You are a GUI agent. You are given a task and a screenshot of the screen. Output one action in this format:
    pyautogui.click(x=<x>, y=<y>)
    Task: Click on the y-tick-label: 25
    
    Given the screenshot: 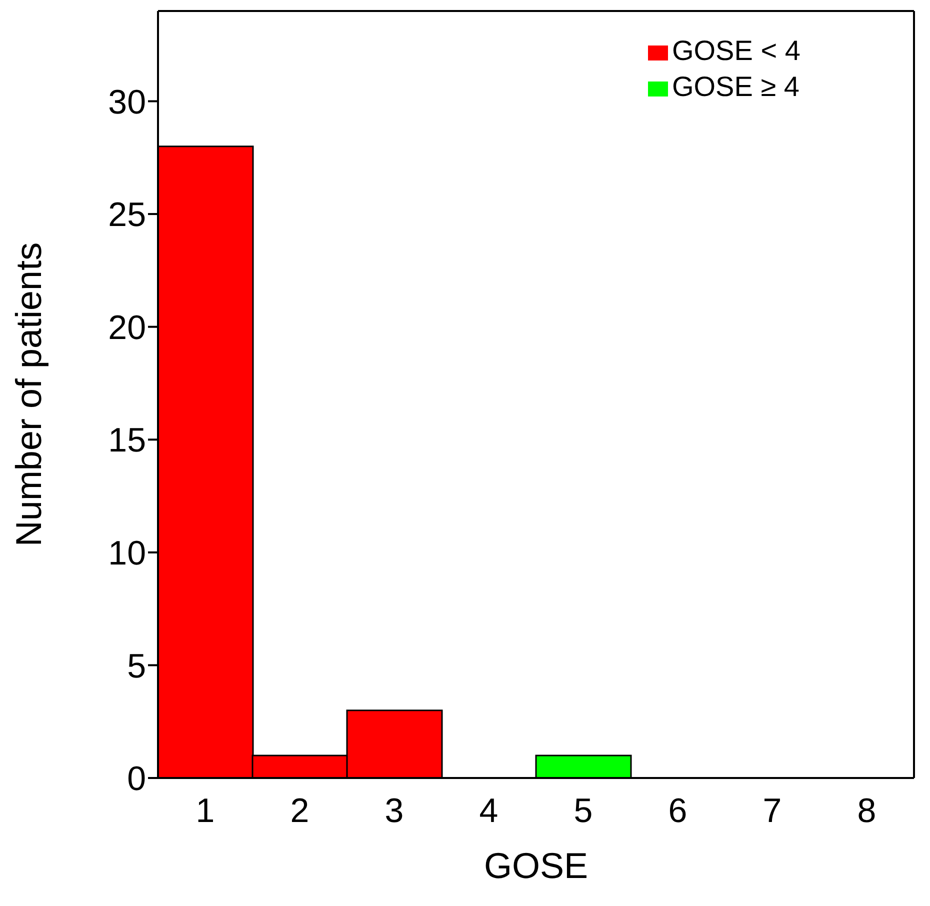 What is the action you would take?
    pyautogui.click(x=127, y=215)
    